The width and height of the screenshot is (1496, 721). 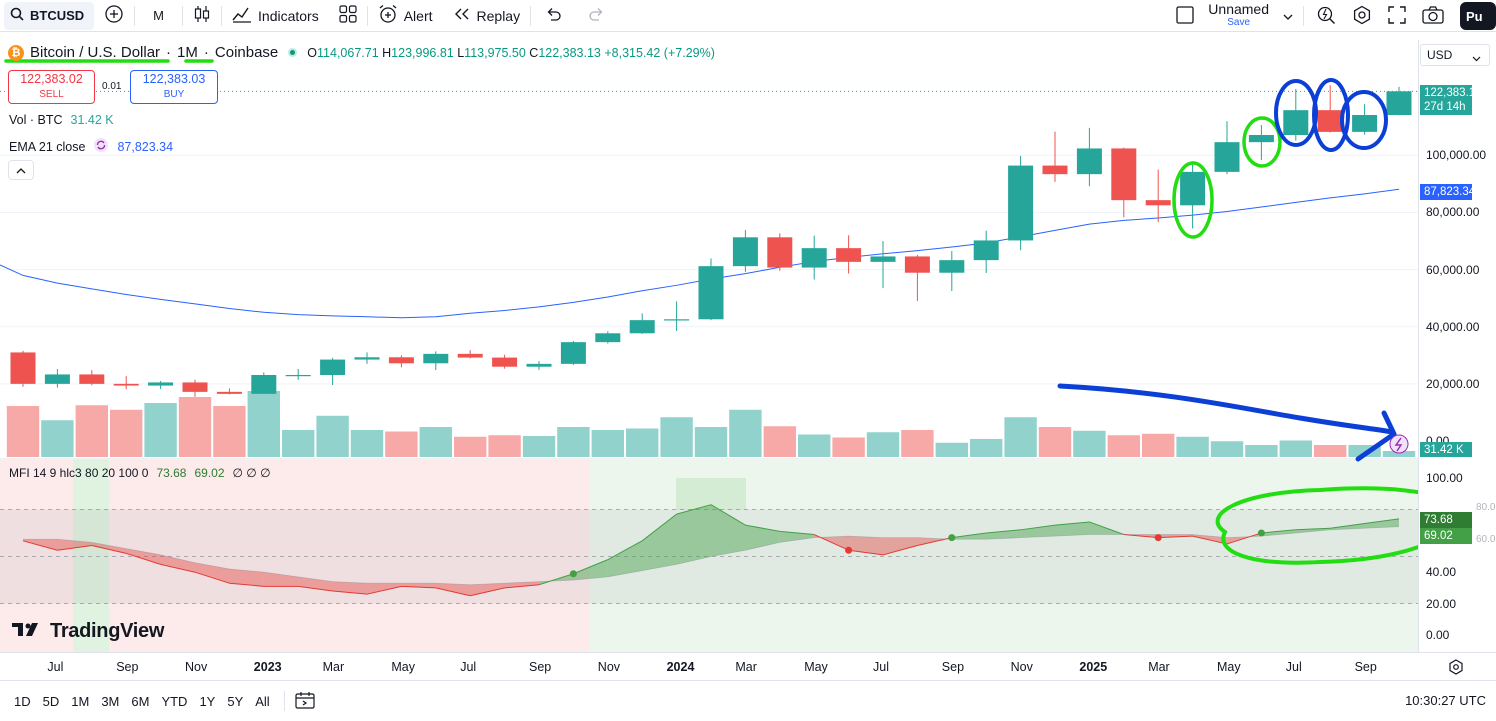 I want to click on currency-selector: USD, so click(x=1455, y=55).